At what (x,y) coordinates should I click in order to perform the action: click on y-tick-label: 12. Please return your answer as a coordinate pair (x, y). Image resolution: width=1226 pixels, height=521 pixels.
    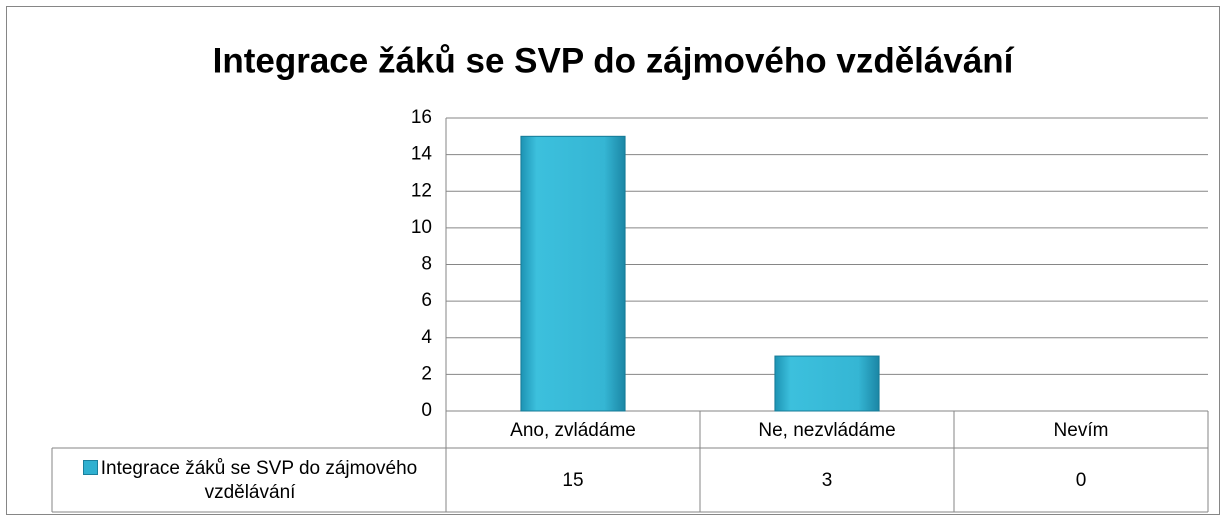
    Looking at the image, I should click on (421, 190).